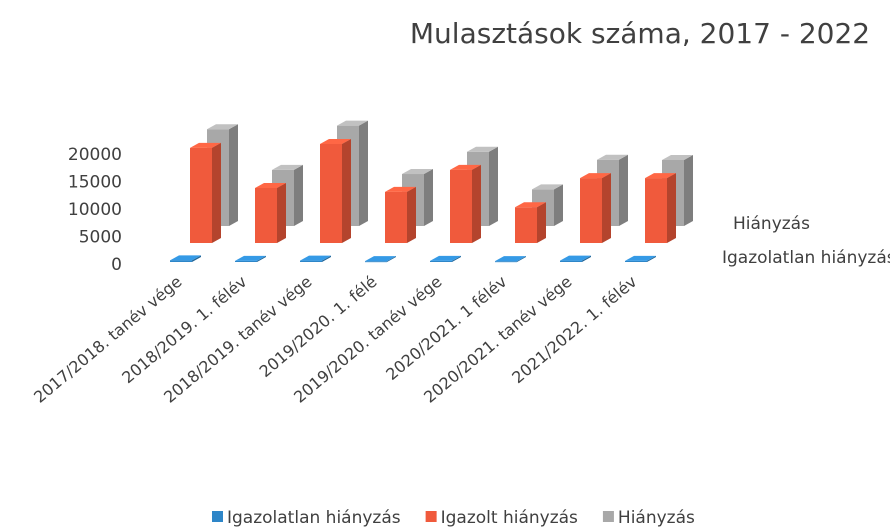 The width and height of the screenshot is (890, 529). I want to click on y-tick-label: 20000, so click(95, 155).